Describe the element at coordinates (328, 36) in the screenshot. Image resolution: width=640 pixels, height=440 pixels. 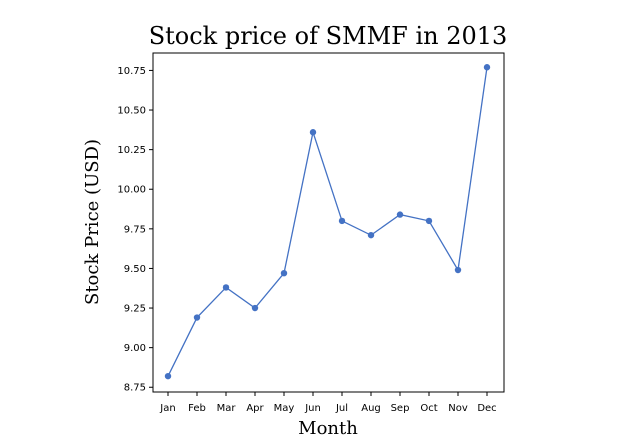
I see `chart-title: Stock price of SMMF in 2013` at that location.